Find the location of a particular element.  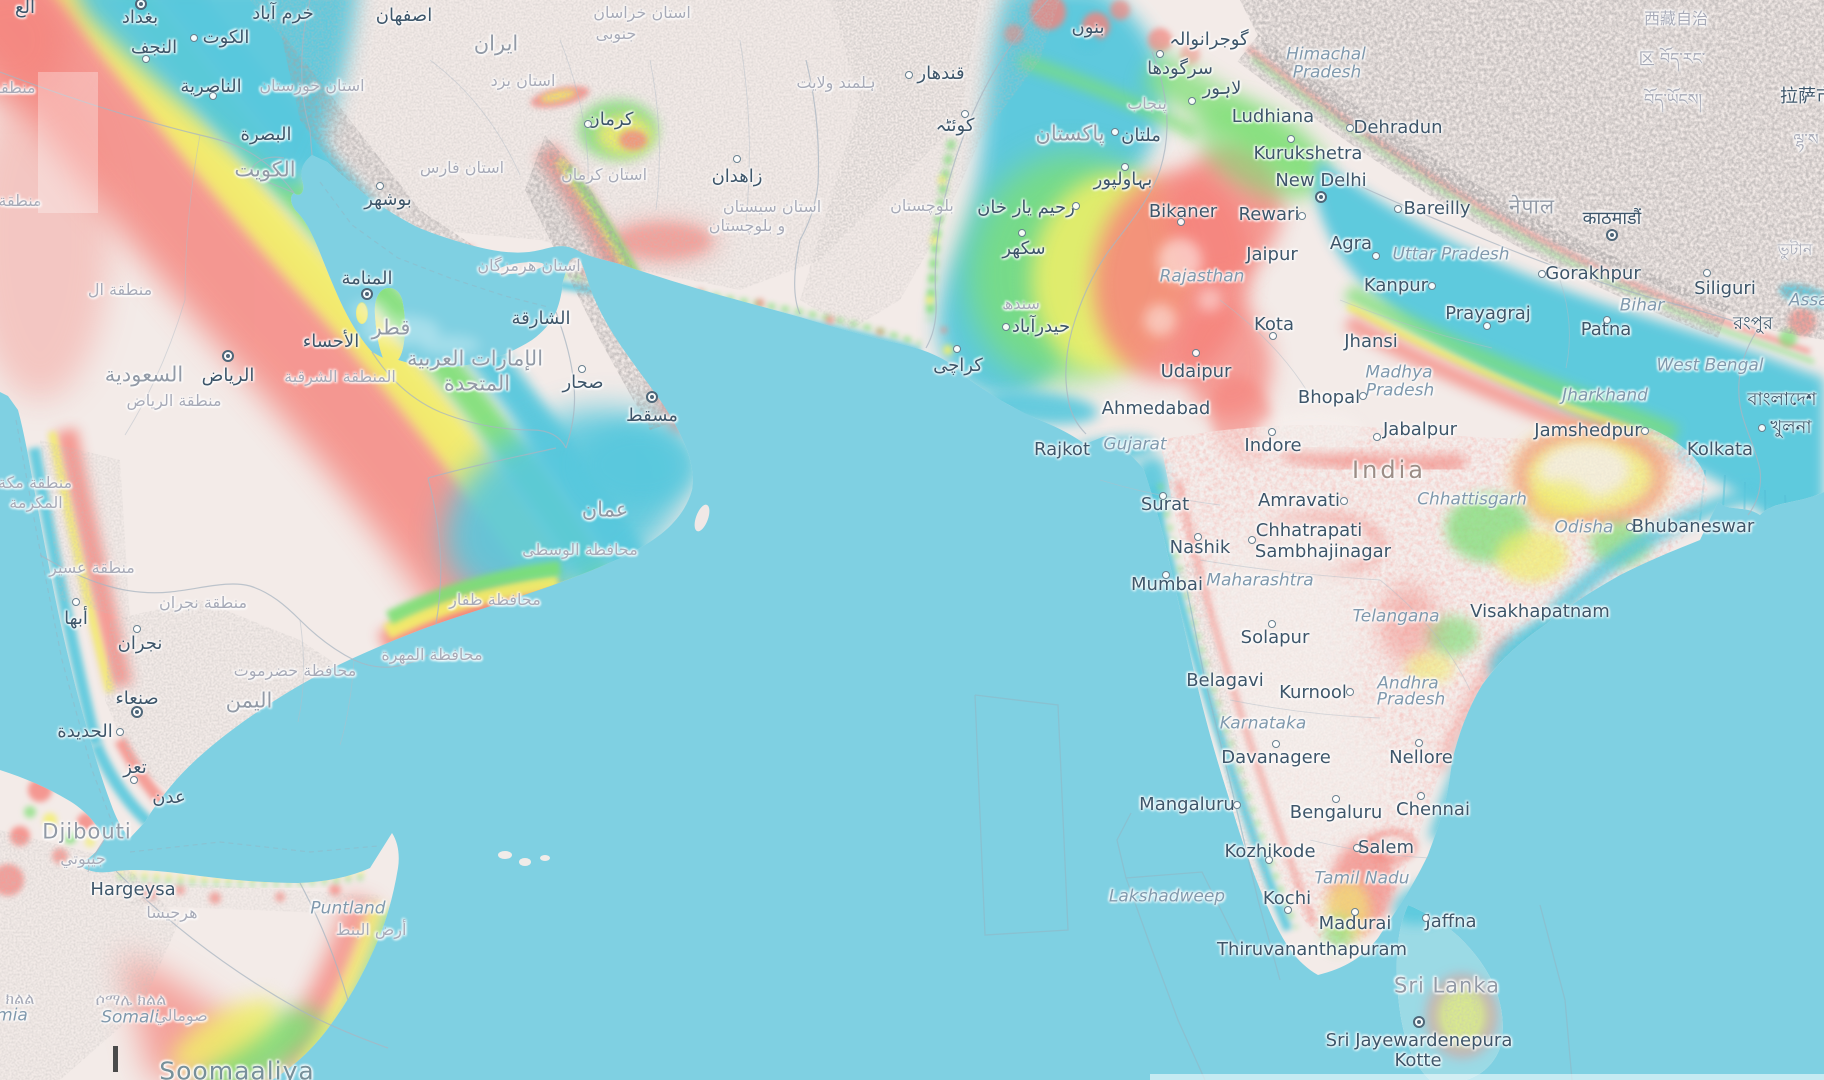

map-label: استان سیستان is located at coordinates (772, 206).